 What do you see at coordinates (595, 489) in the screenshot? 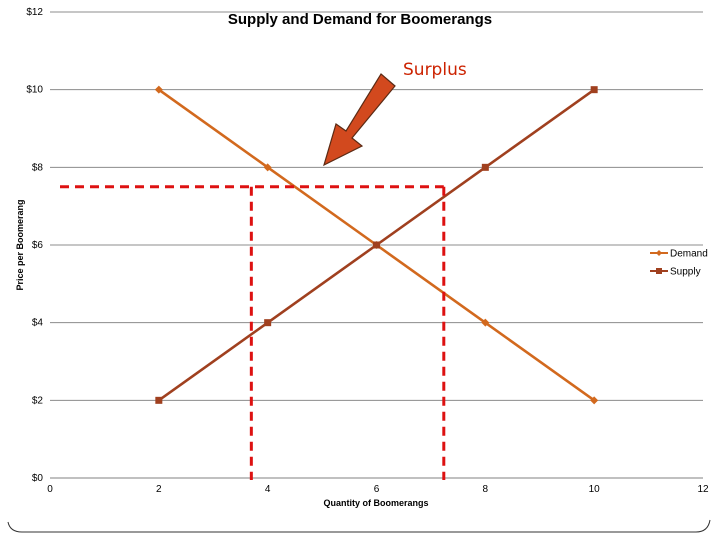
I see `x-tick-label: 10` at bounding box center [595, 489].